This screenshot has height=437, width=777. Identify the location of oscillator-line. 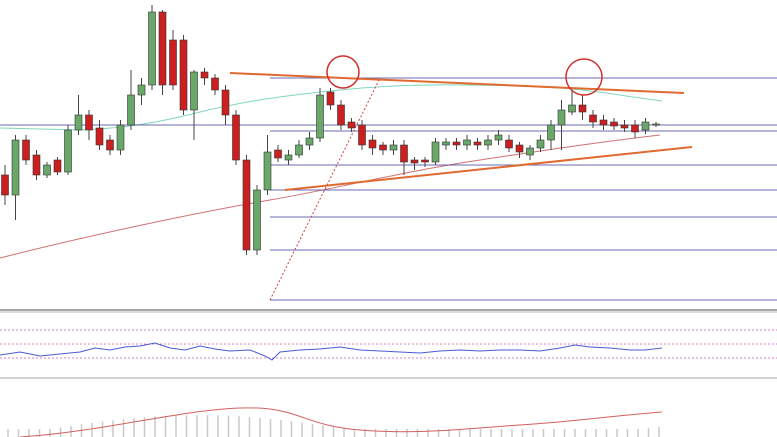
(331, 351).